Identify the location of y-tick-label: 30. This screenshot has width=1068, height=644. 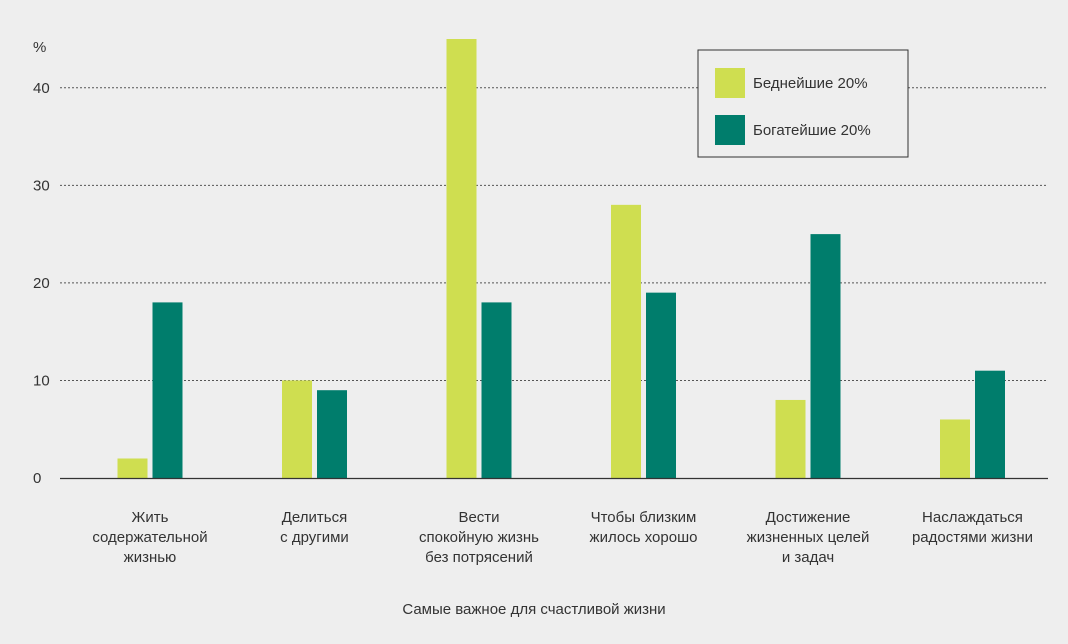
(41, 185).